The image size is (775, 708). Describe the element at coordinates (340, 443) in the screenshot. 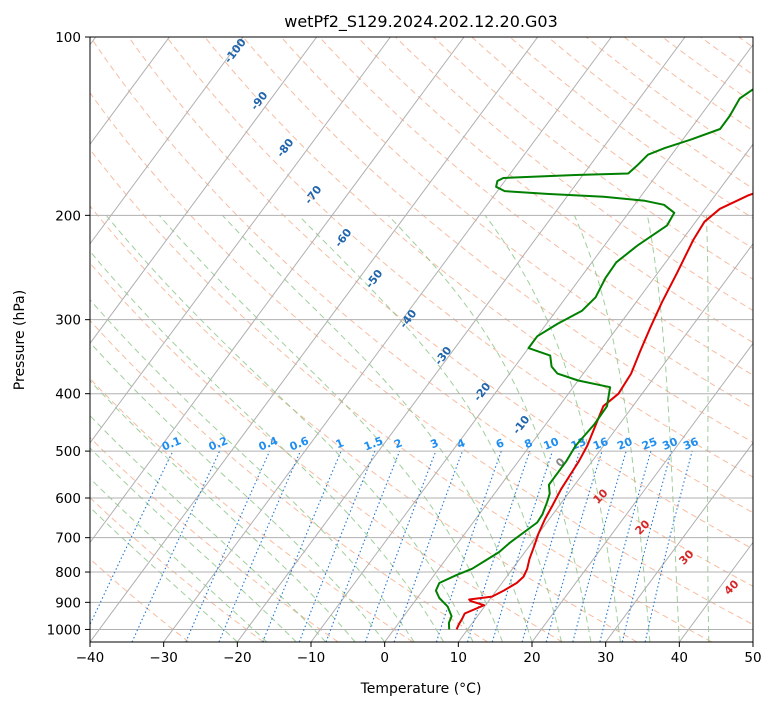

I see `mixing-ratio-label: 1` at that location.